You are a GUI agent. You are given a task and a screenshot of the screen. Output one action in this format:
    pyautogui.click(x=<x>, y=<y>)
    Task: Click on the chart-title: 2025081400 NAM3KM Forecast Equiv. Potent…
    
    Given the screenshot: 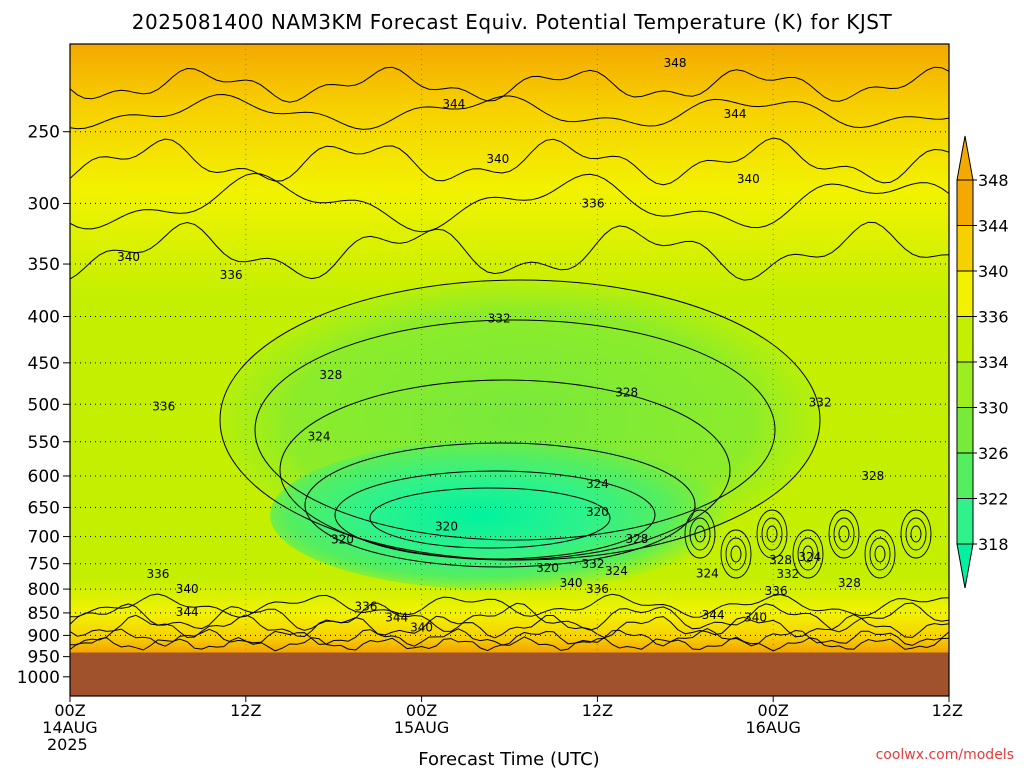 What is the action you would take?
    pyautogui.click(x=512, y=22)
    